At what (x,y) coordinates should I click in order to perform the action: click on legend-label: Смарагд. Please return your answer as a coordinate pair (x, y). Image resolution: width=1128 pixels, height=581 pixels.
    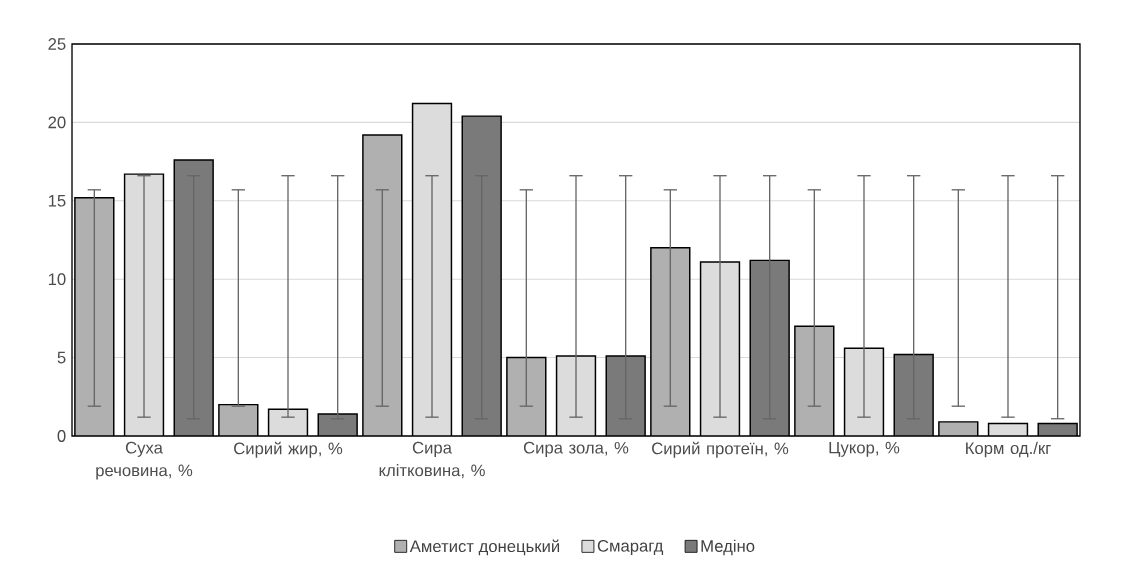
    Looking at the image, I should click on (630, 547).